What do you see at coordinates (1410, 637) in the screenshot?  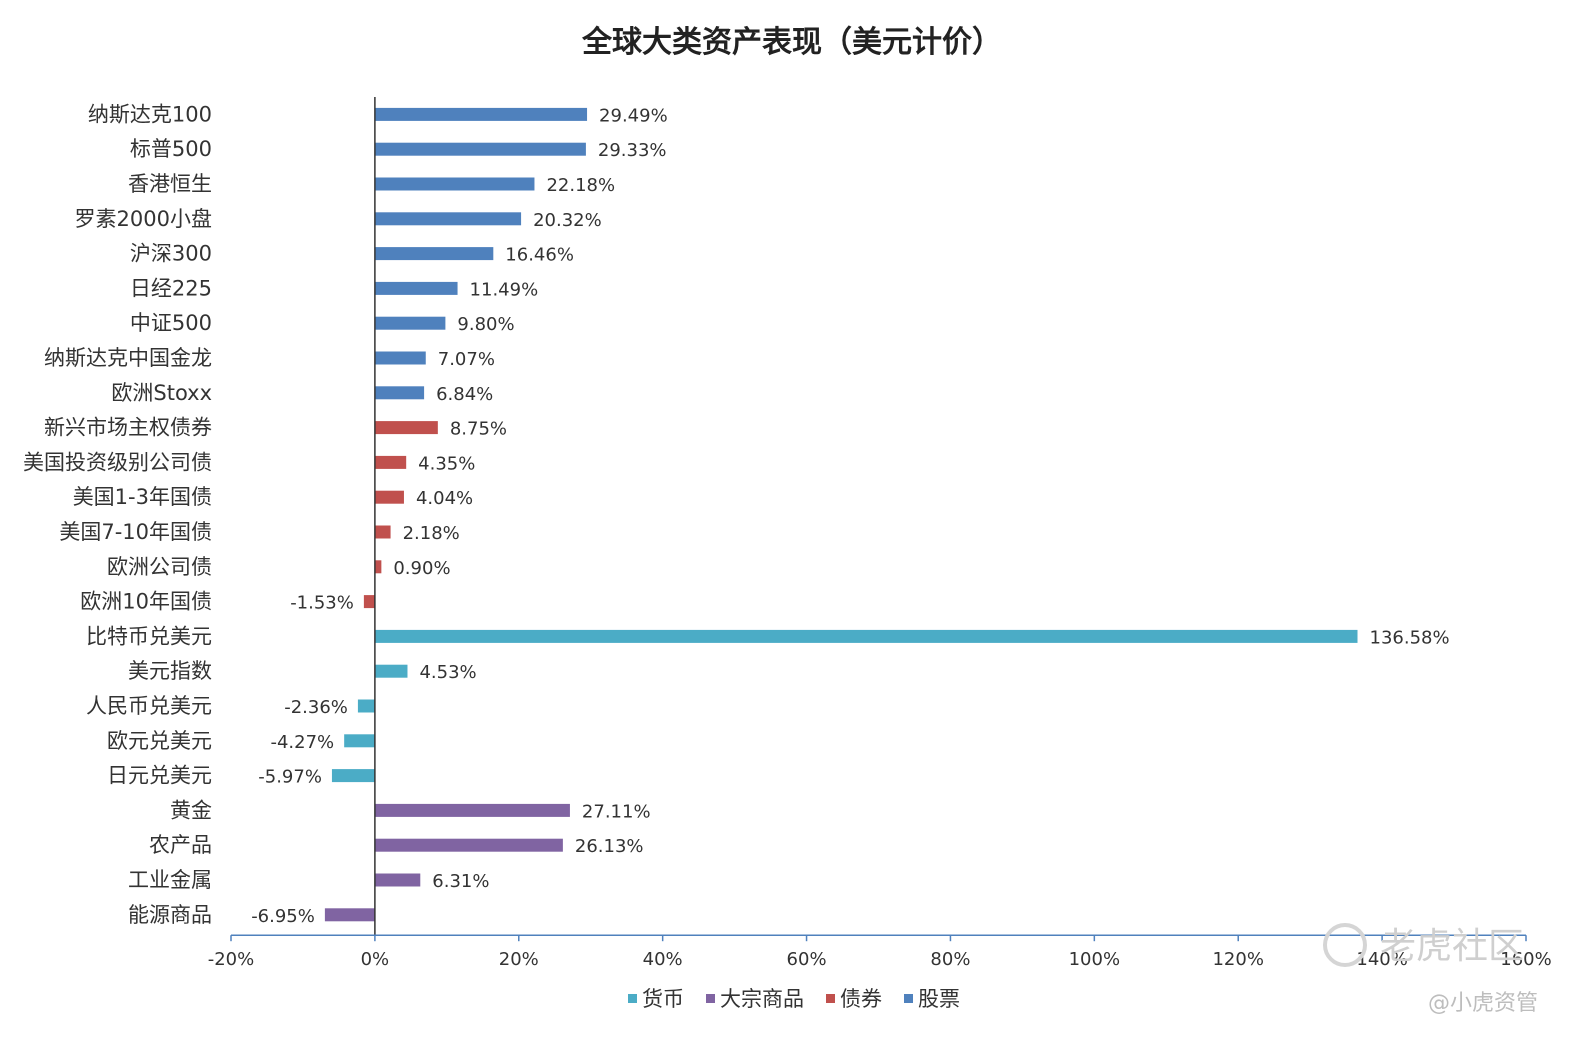 I see `data-label: 136.58%` at bounding box center [1410, 637].